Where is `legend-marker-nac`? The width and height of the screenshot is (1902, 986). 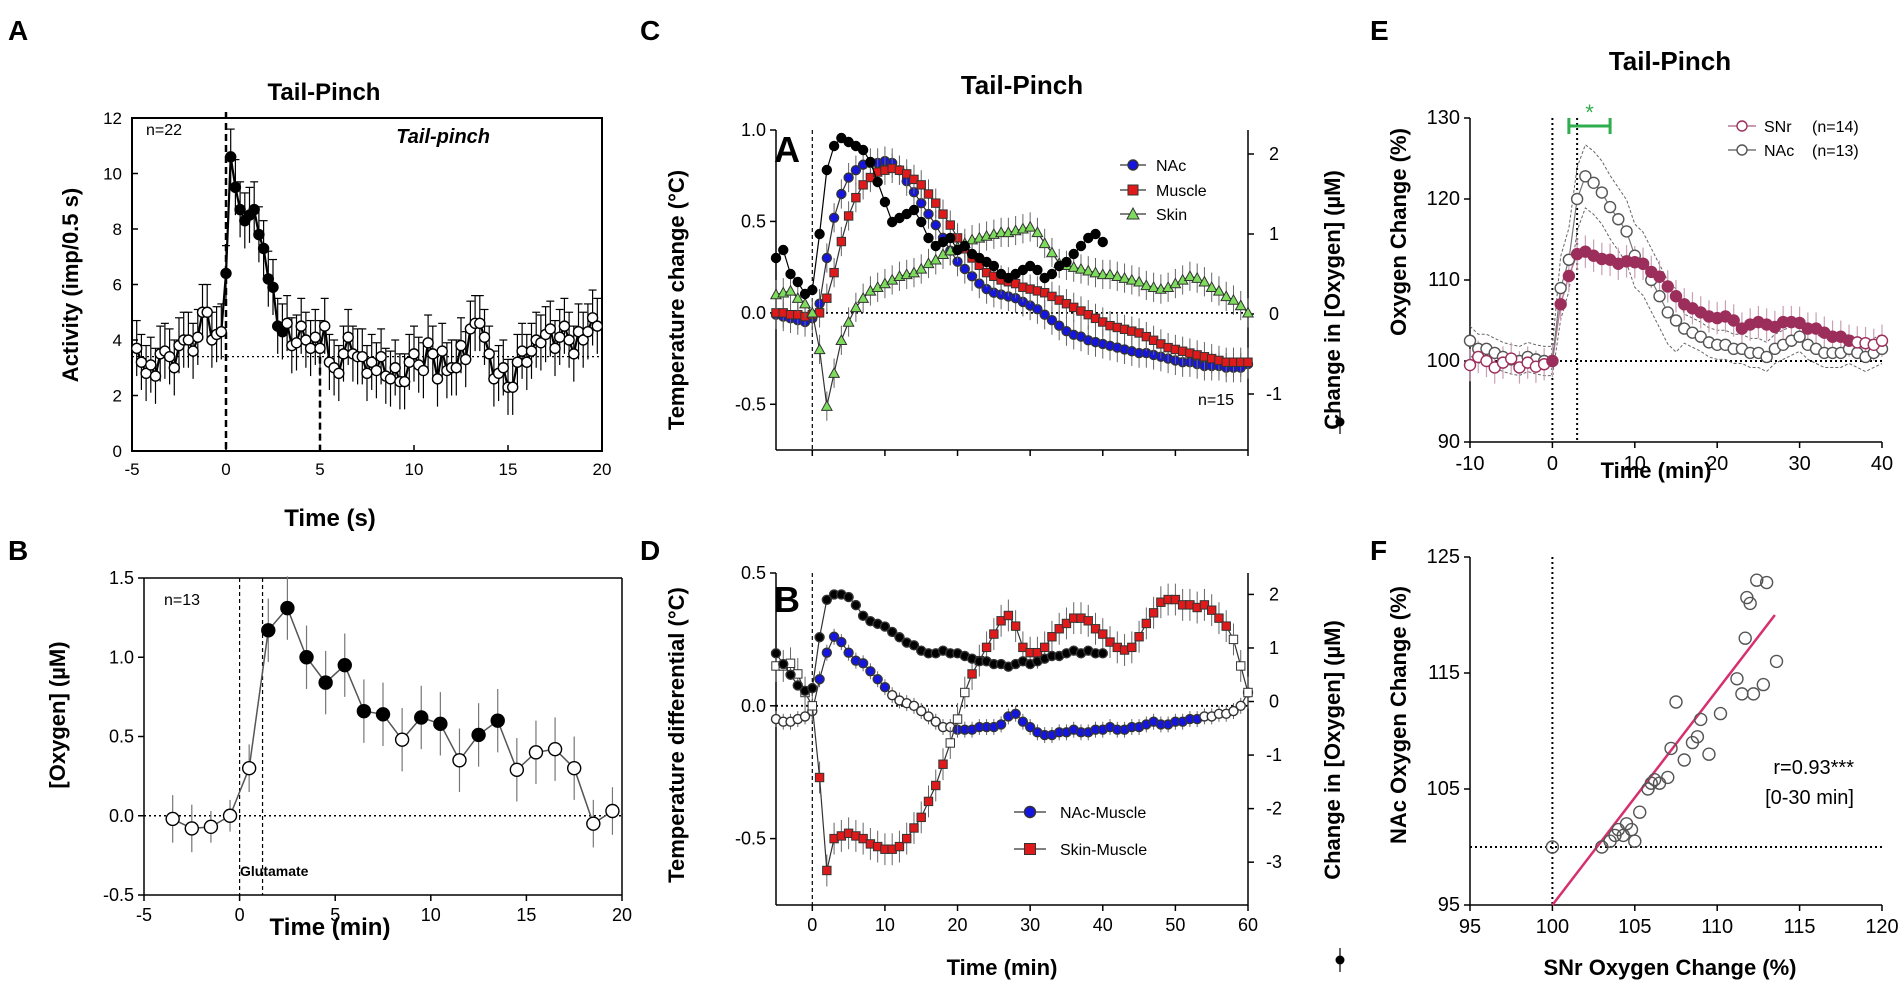 legend-marker-nac is located at coordinates (1742, 150).